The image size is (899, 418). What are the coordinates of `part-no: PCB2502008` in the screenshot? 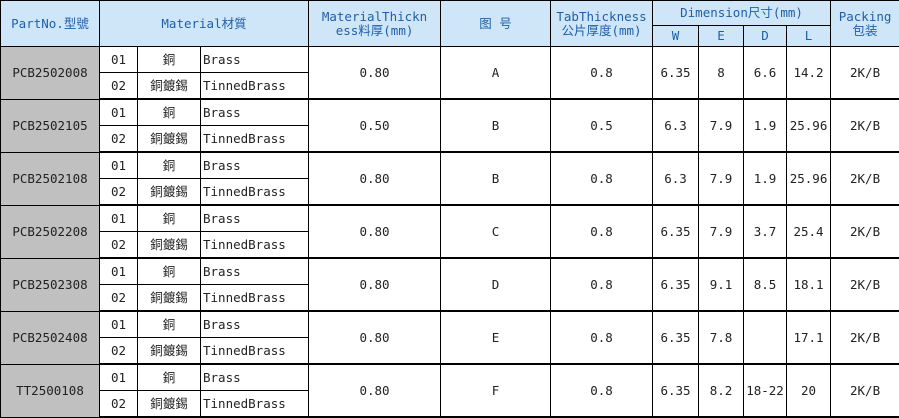 It's located at (50, 73).